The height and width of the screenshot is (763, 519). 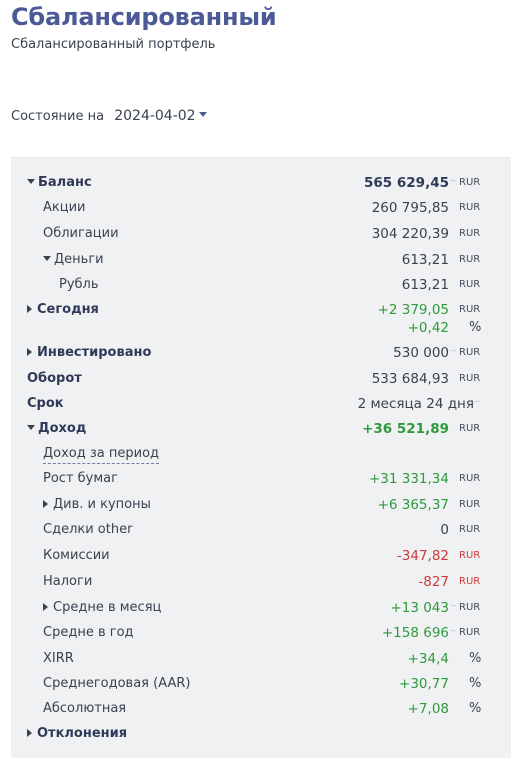 I want to click on row-income-period: Доход за период, so click(x=261, y=454).